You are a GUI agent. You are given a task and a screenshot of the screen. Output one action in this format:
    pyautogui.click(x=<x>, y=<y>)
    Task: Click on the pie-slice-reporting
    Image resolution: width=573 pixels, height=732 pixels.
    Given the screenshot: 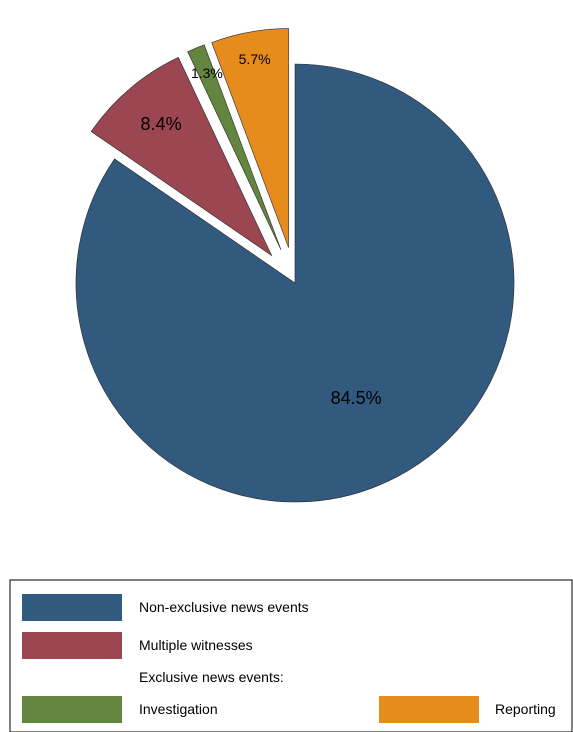 What is the action you would take?
    pyautogui.click(x=250, y=138)
    